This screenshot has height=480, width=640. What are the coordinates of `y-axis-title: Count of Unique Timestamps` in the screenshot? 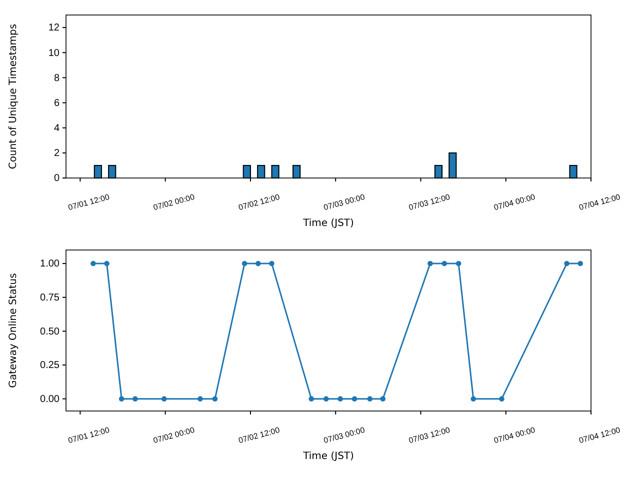 It's located at (13, 97).